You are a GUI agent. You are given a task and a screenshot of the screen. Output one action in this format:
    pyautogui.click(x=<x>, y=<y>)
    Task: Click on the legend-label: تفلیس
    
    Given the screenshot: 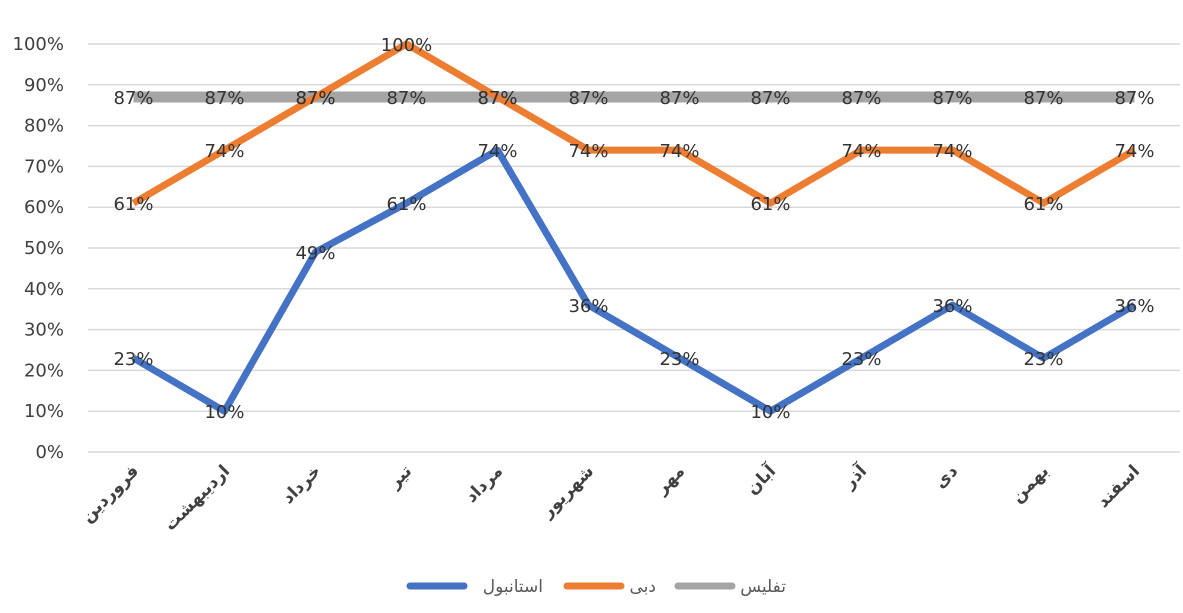 What is the action you would take?
    pyautogui.click(x=763, y=587)
    